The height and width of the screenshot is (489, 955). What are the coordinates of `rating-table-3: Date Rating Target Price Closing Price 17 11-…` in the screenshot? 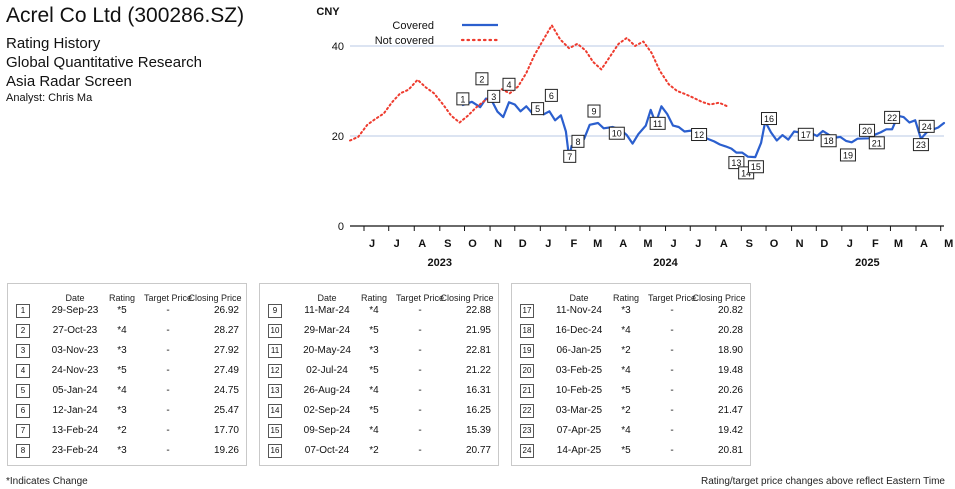 It's located at (631, 374).